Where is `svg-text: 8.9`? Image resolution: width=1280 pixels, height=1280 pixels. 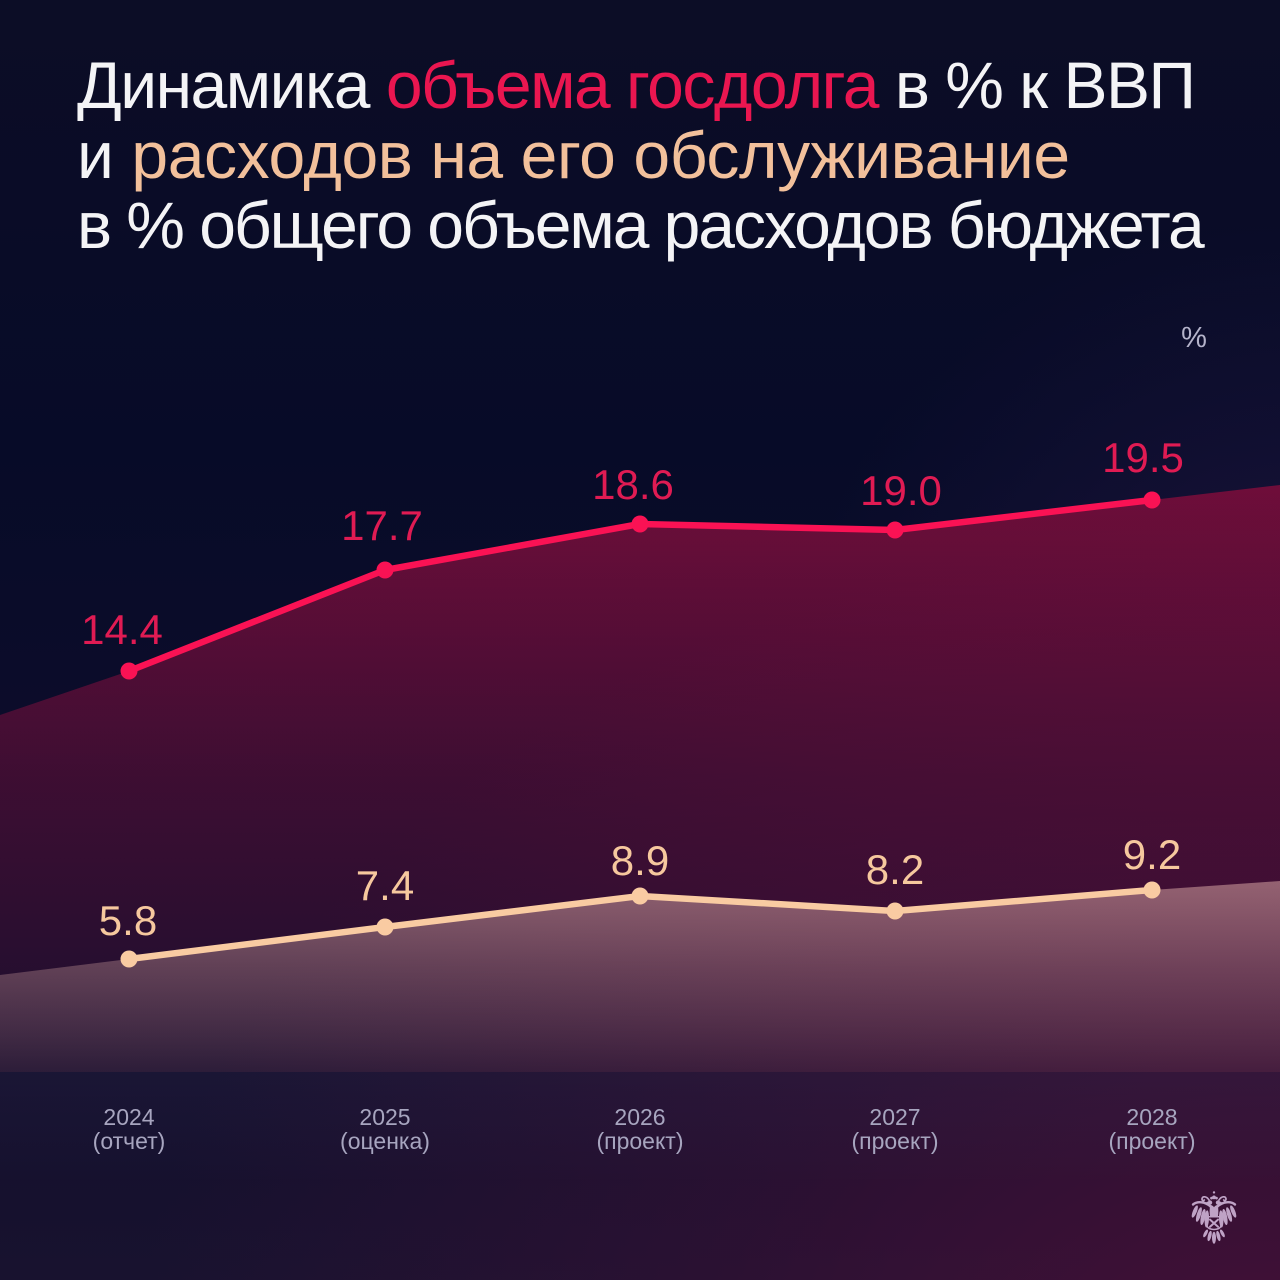
svg-text: 8.9 is located at coordinates (640, 860).